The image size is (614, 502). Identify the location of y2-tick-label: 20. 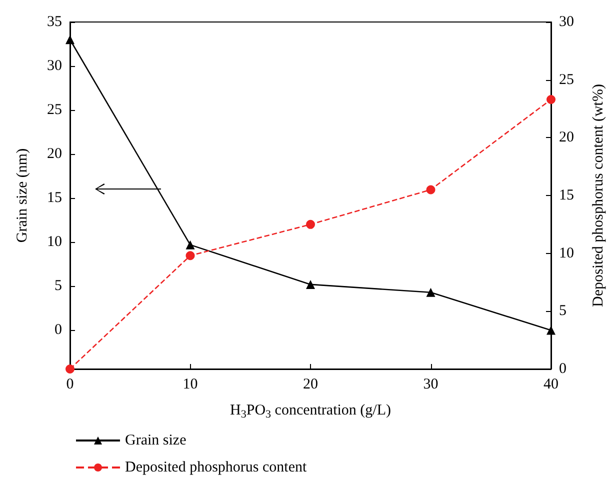
(566, 138).